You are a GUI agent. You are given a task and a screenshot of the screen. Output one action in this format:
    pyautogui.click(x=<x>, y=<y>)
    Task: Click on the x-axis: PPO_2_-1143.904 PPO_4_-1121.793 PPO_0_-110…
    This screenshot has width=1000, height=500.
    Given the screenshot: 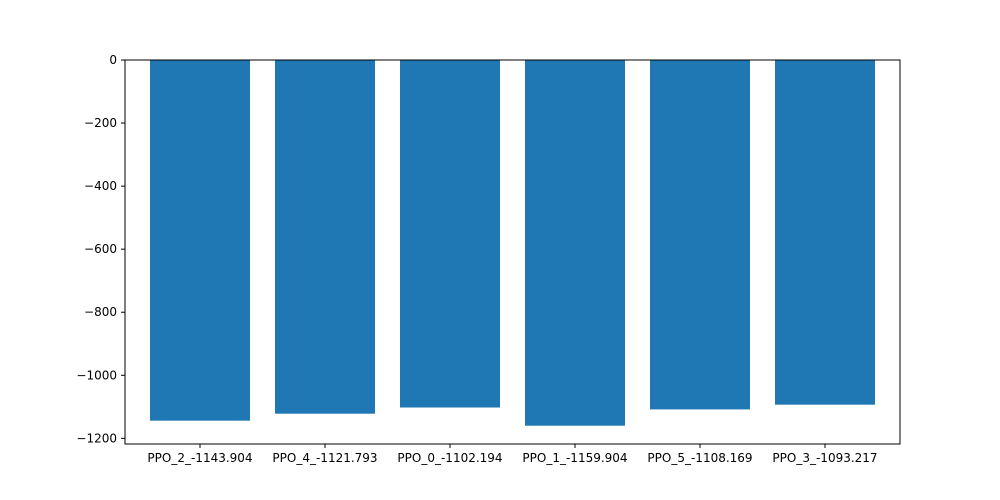 What is the action you would take?
    pyautogui.click(x=512, y=454)
    